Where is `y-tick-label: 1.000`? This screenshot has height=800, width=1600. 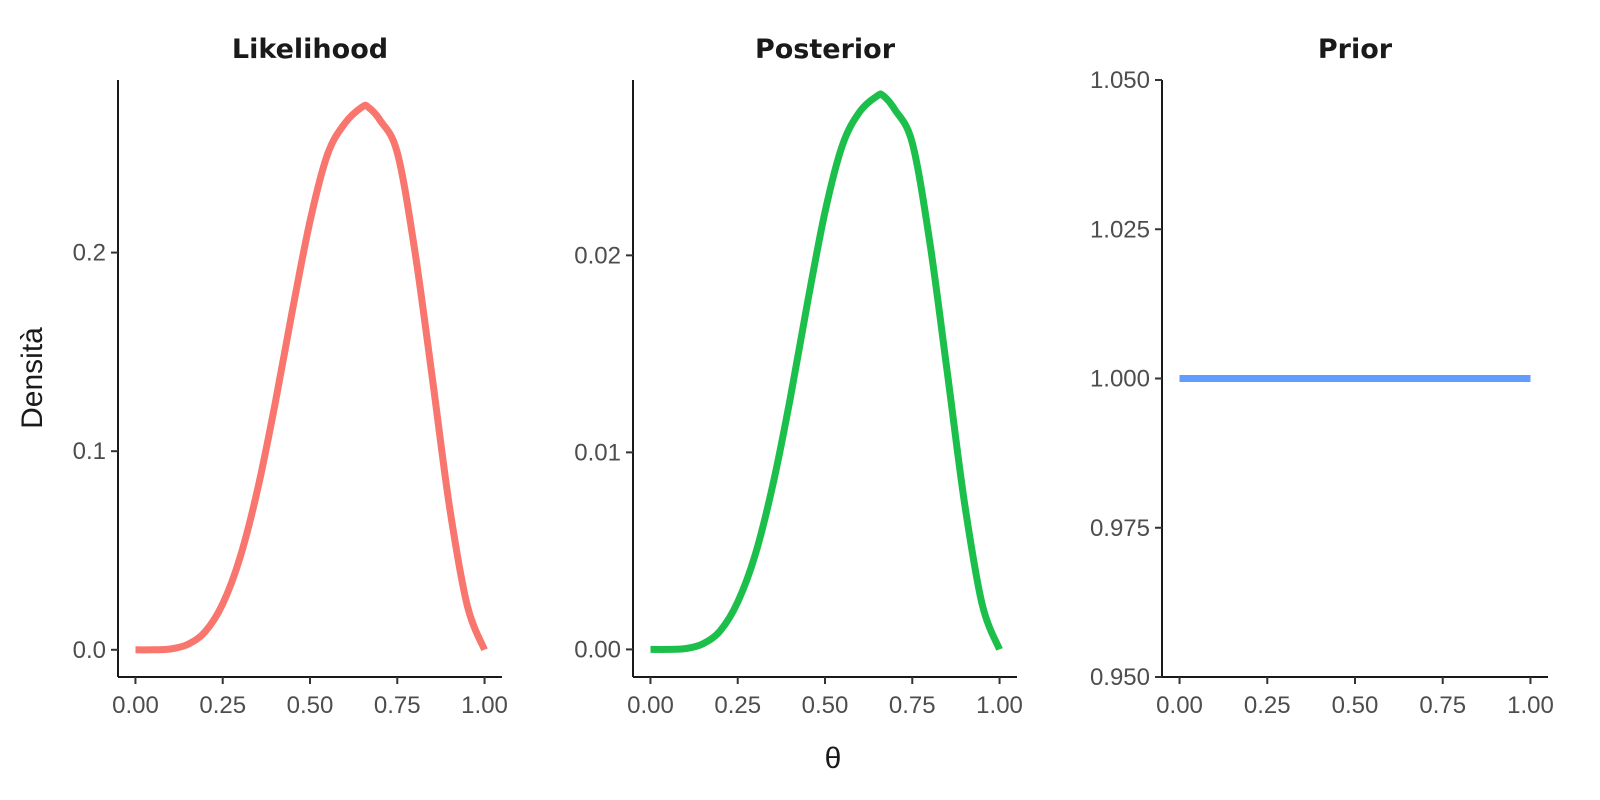
y-tick-label: 1.000 is located at coordinates (1120, 379).